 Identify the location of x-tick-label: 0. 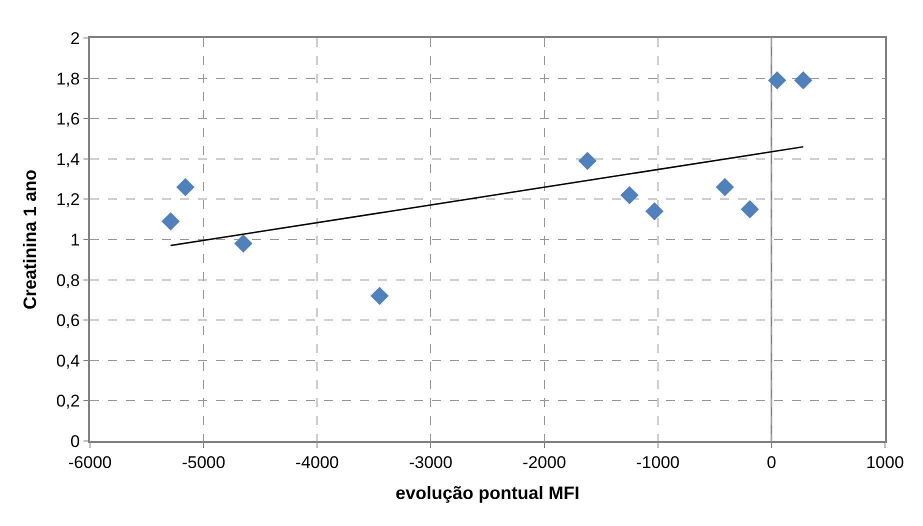
(771, 462).